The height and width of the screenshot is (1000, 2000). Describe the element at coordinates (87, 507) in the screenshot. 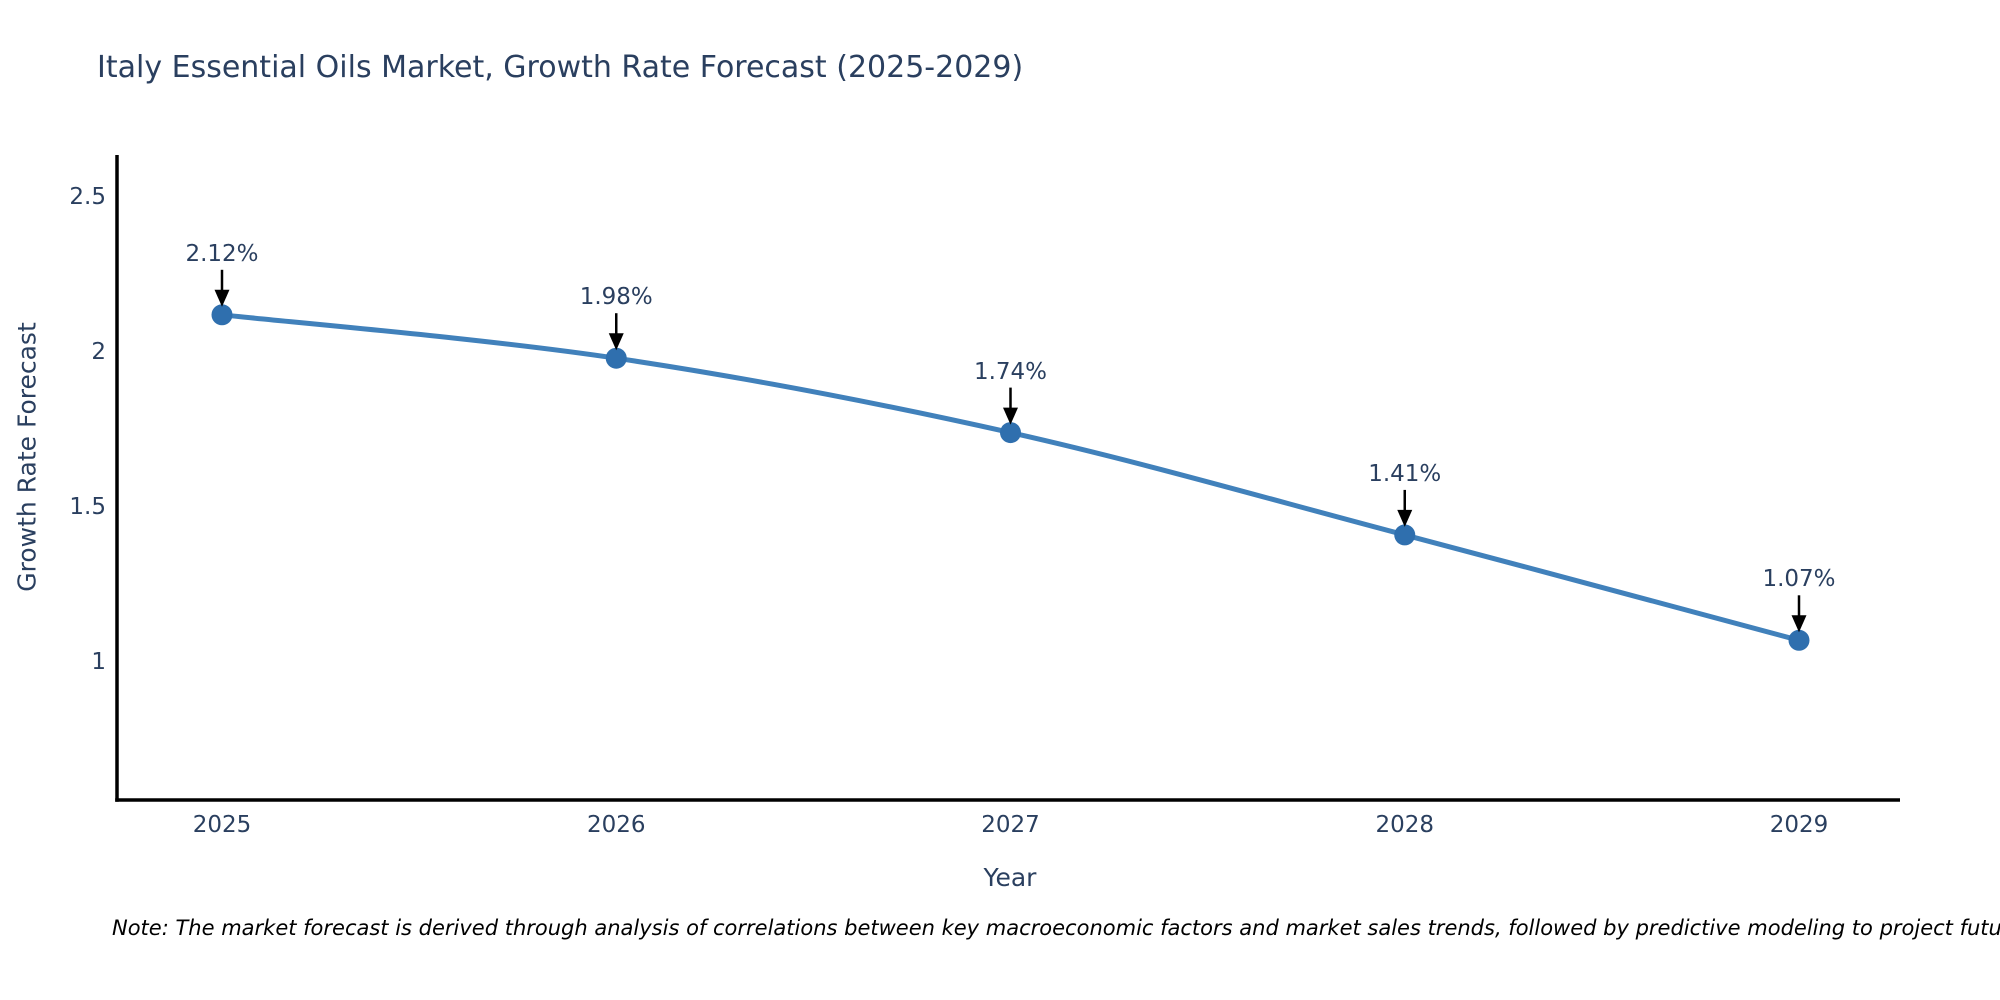

I see `y-tick-label: 1.5` at that location.